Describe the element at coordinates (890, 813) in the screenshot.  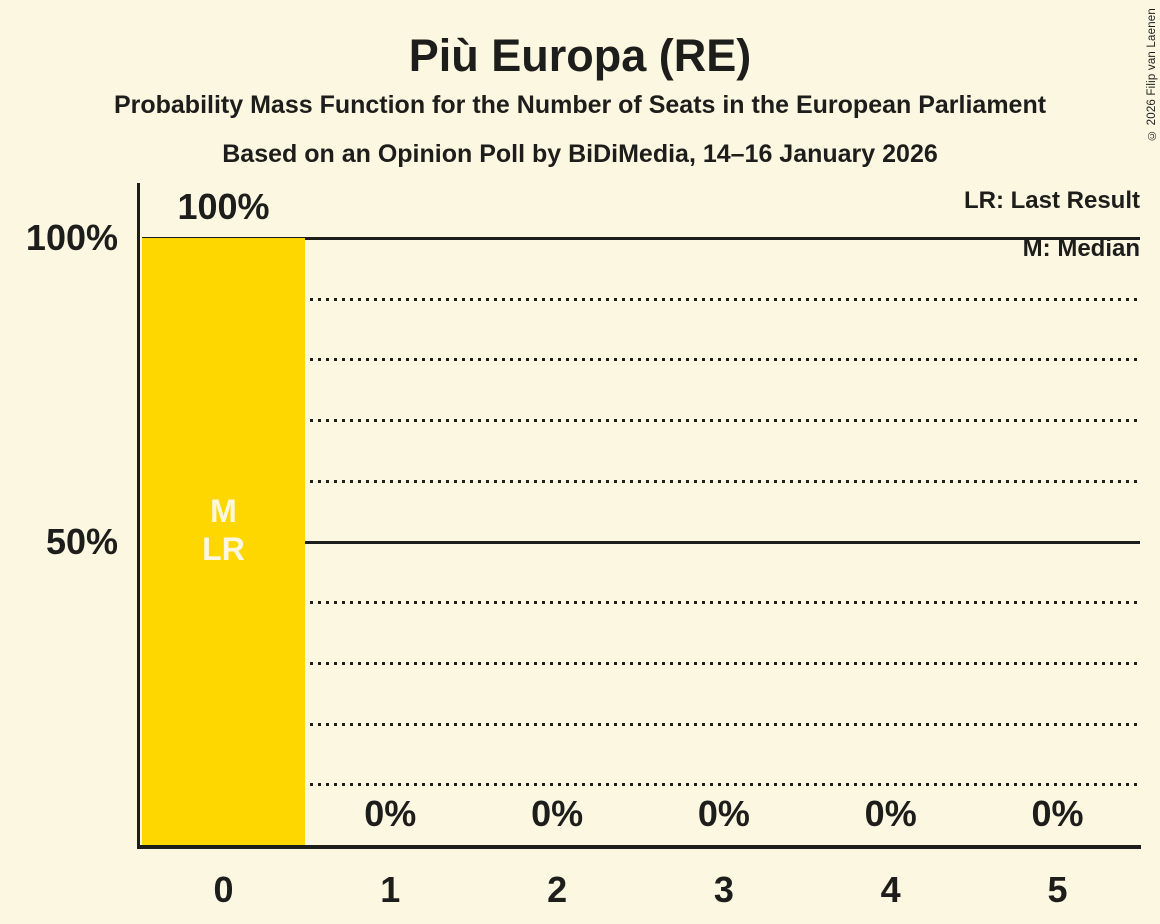
I see `bar-value-label-4: 0%` at that location.